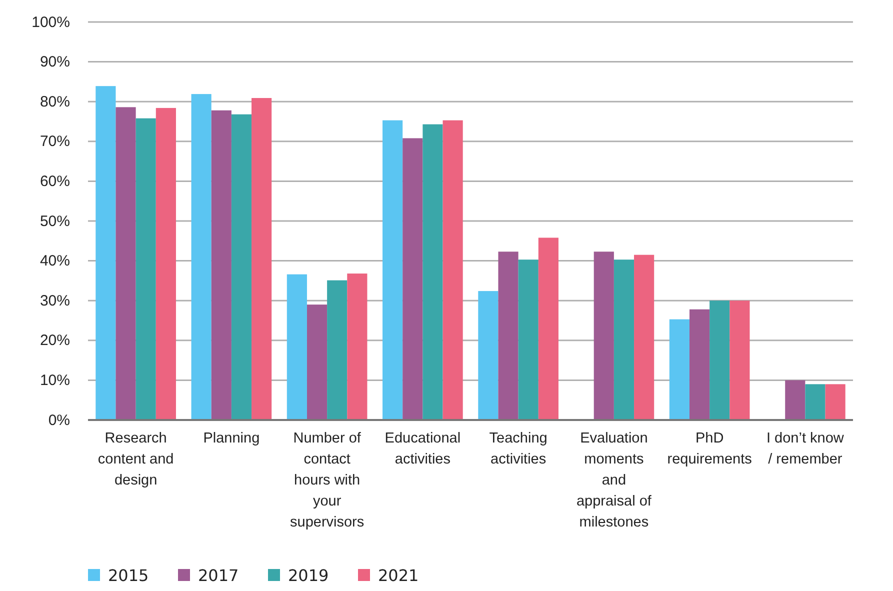 This screenshot has width=893, height=591. What do you see at coordinates (55, 62) in the screenshot?
I see `y-tick-label: 90%` at bounding box center [55, 62].